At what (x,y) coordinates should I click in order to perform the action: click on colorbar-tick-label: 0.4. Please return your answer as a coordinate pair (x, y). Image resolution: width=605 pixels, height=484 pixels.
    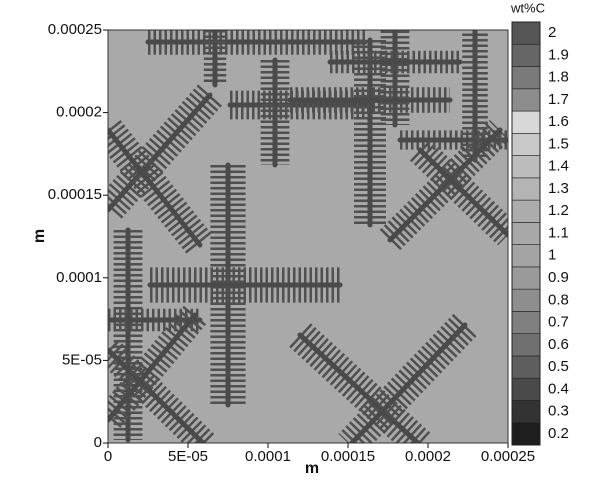
    Looking at the image, I should click on (558, 388).